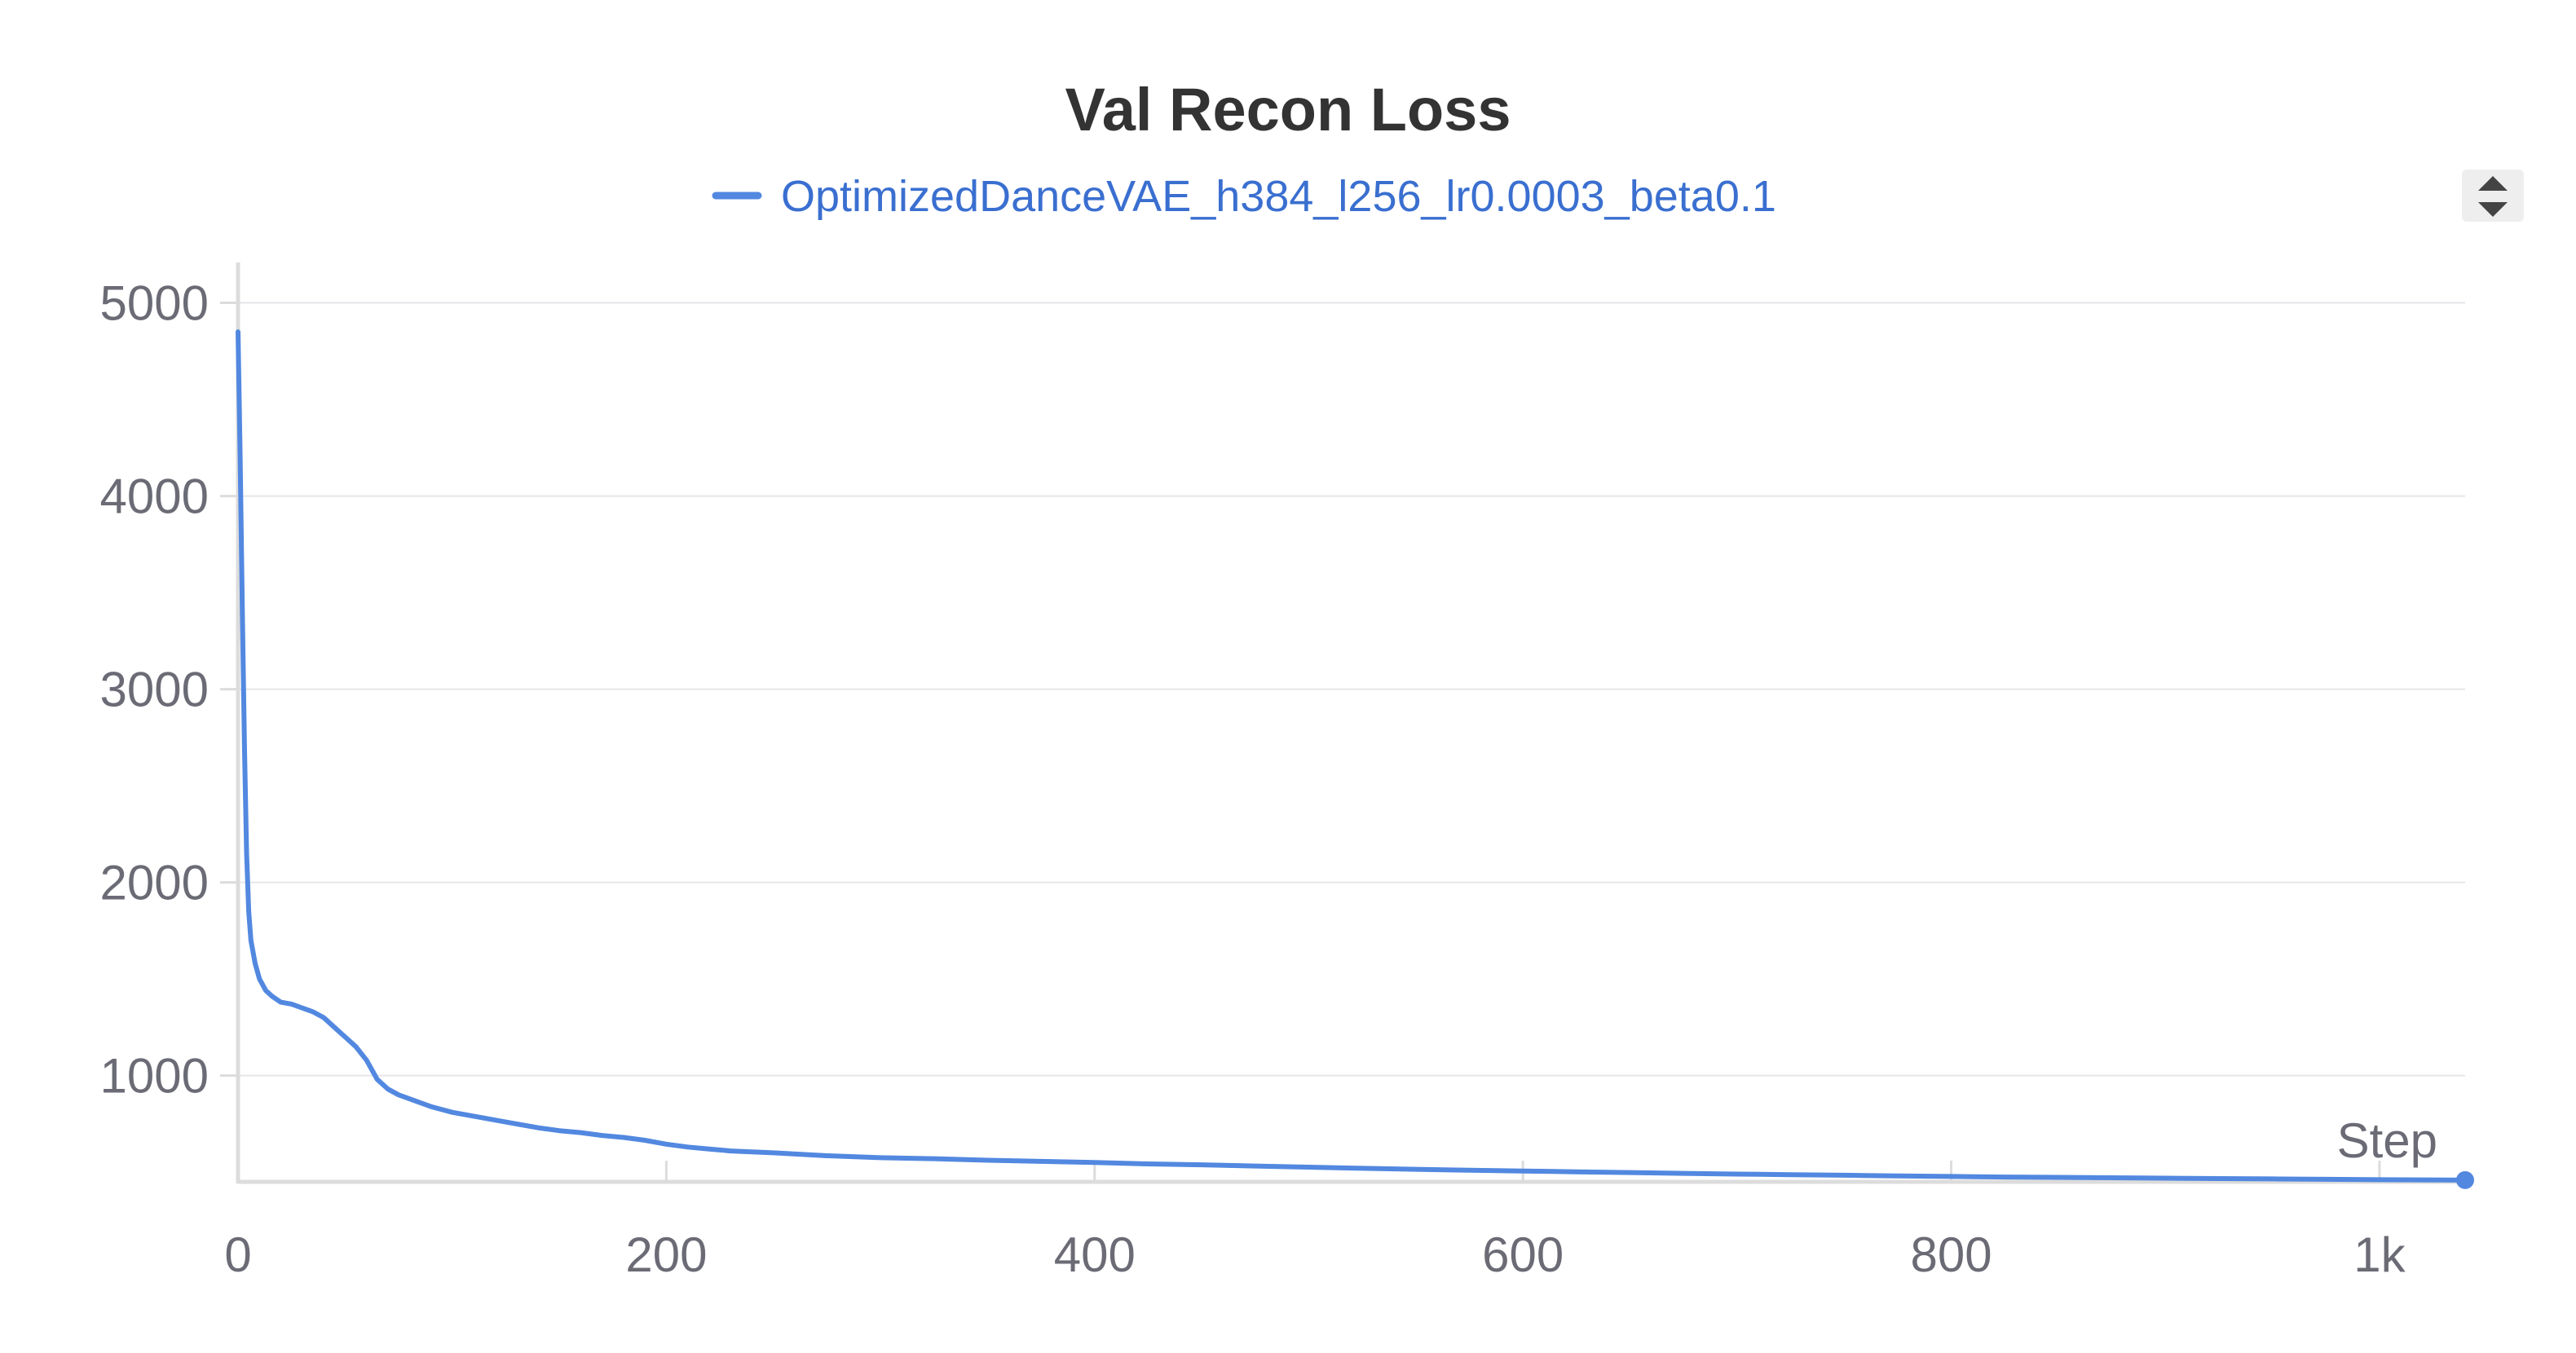 This screenshot has width=2576, height=1353. What do you see at coordinates (666, 1254) in the screenshot?
I see `x-tick-label: 200` at bounding box center [666, 1254].